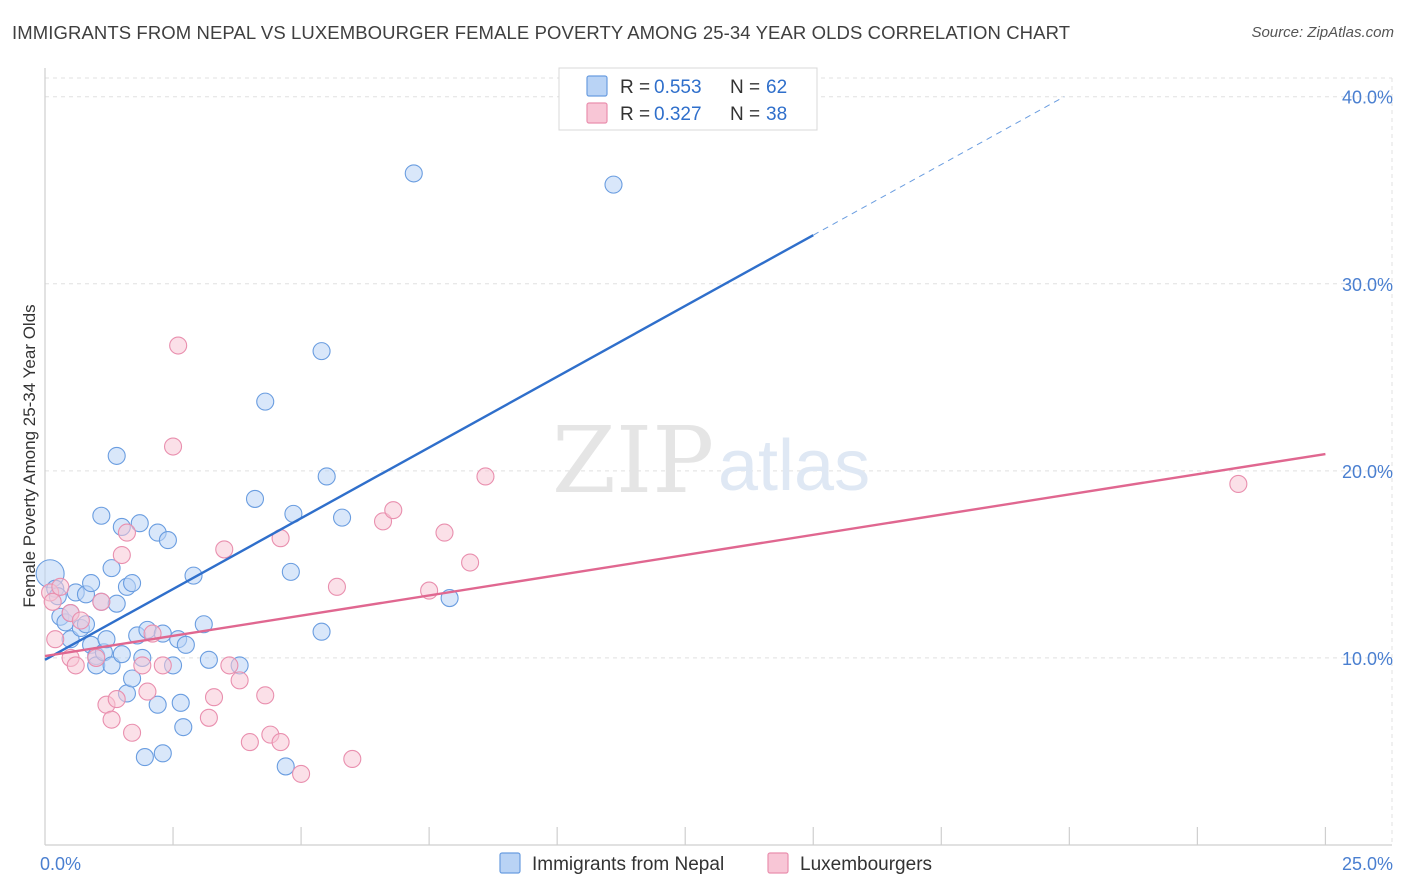 This screenshot has height=892, width=1406. What do you see at coordinates (1367, 864) in the screenshot?
I see `x-tick-label: 25.0%` at bounding box center [1367, 864].